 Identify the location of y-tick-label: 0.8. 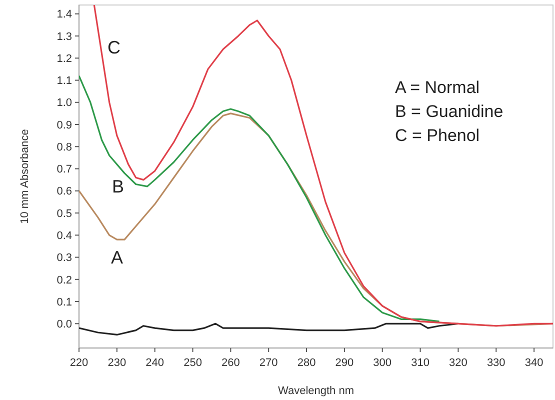
(64, 147).